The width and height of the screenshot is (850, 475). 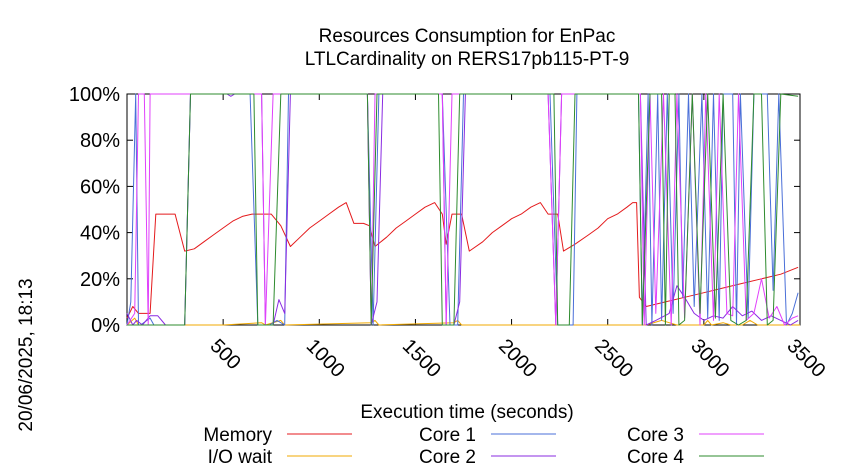 I want to click on x-tick-label: 2500, so click(x=613, y=358).